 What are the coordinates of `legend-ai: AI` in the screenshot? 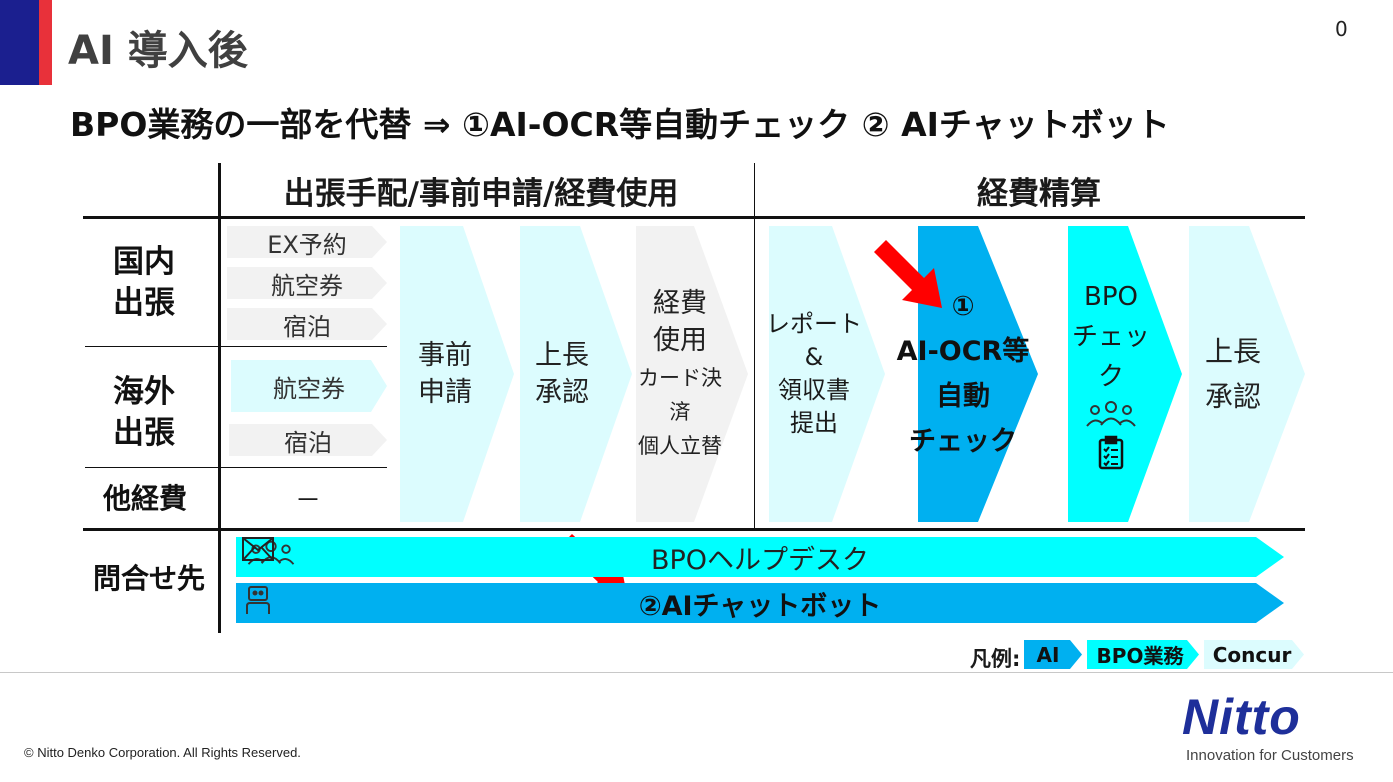 It's located at (1053, 654).